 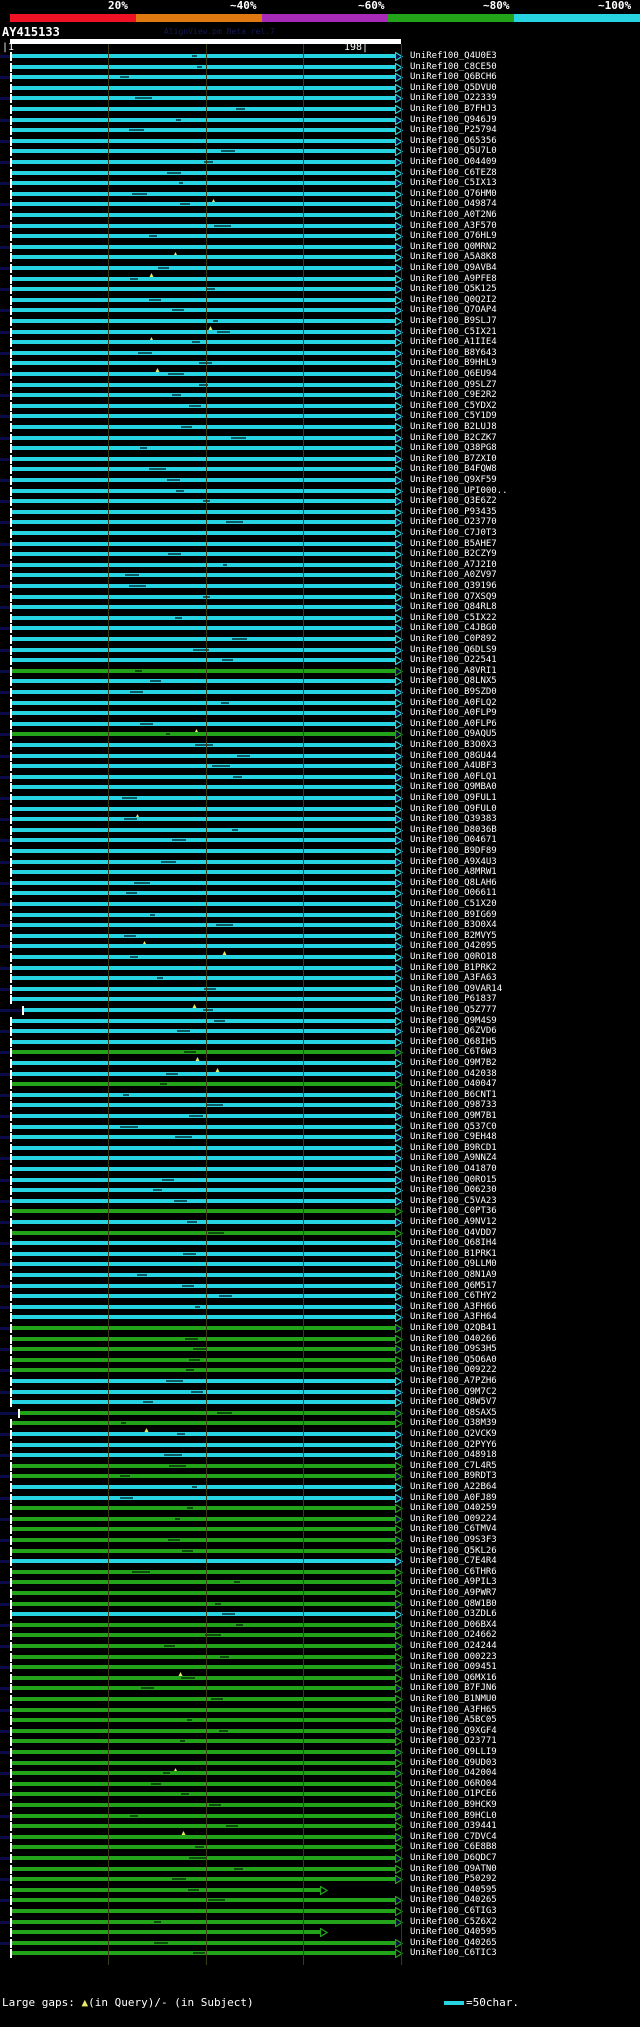 I want to click on table-row: UniRef100_C7J0T3, so click(x=320, y=533).